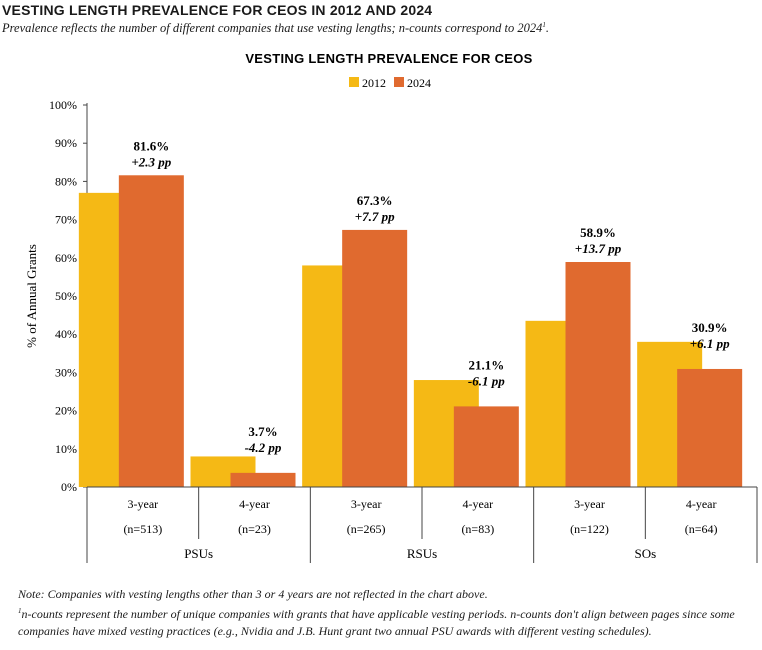 The height and width of the screenshot is (650, 762). Describe the element at coordinates (486, 380) in the screenshot. I see `change-label: -6.1 pp` at that location.